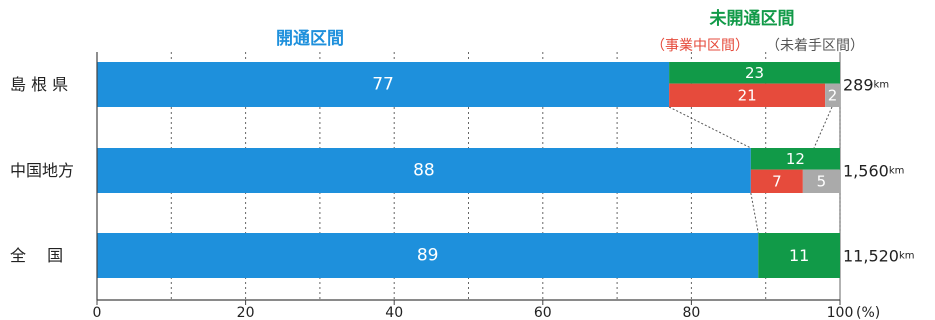  Describe the element at coordinates (42, 170) in the screenshot. I see `category-label: 中国地方` at that location.